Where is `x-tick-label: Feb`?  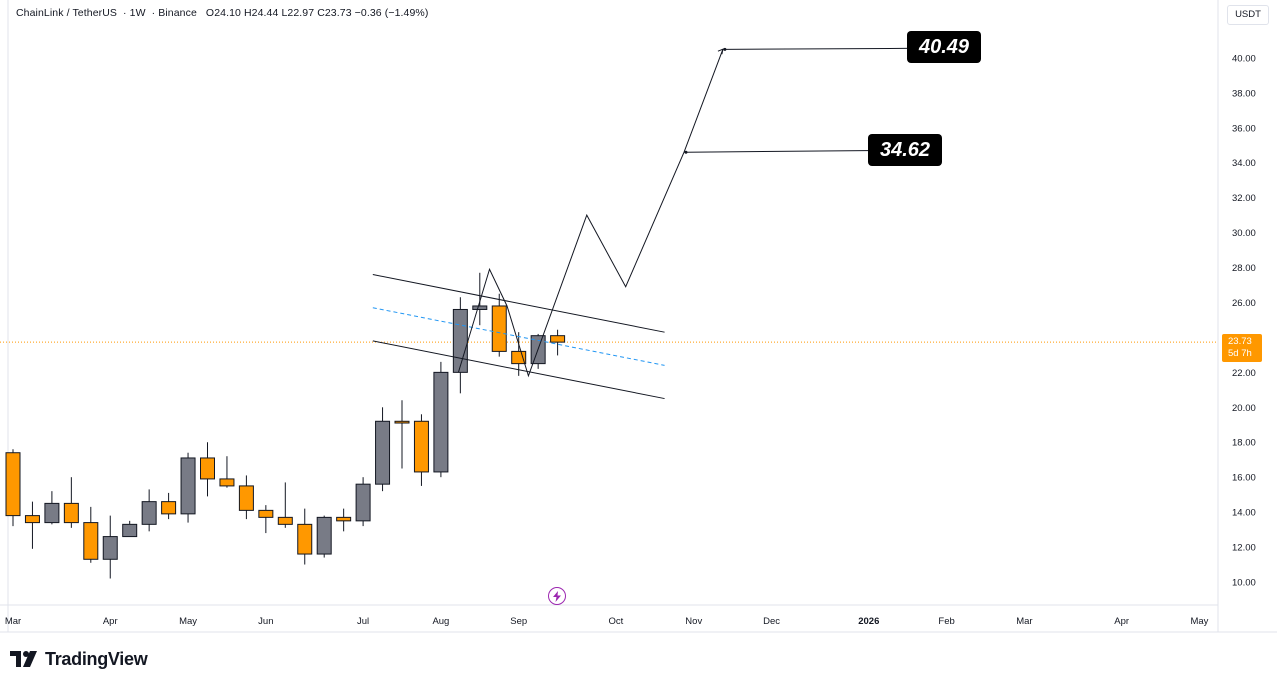 x-tick-label: Feb is located at coordinates (946, 621).